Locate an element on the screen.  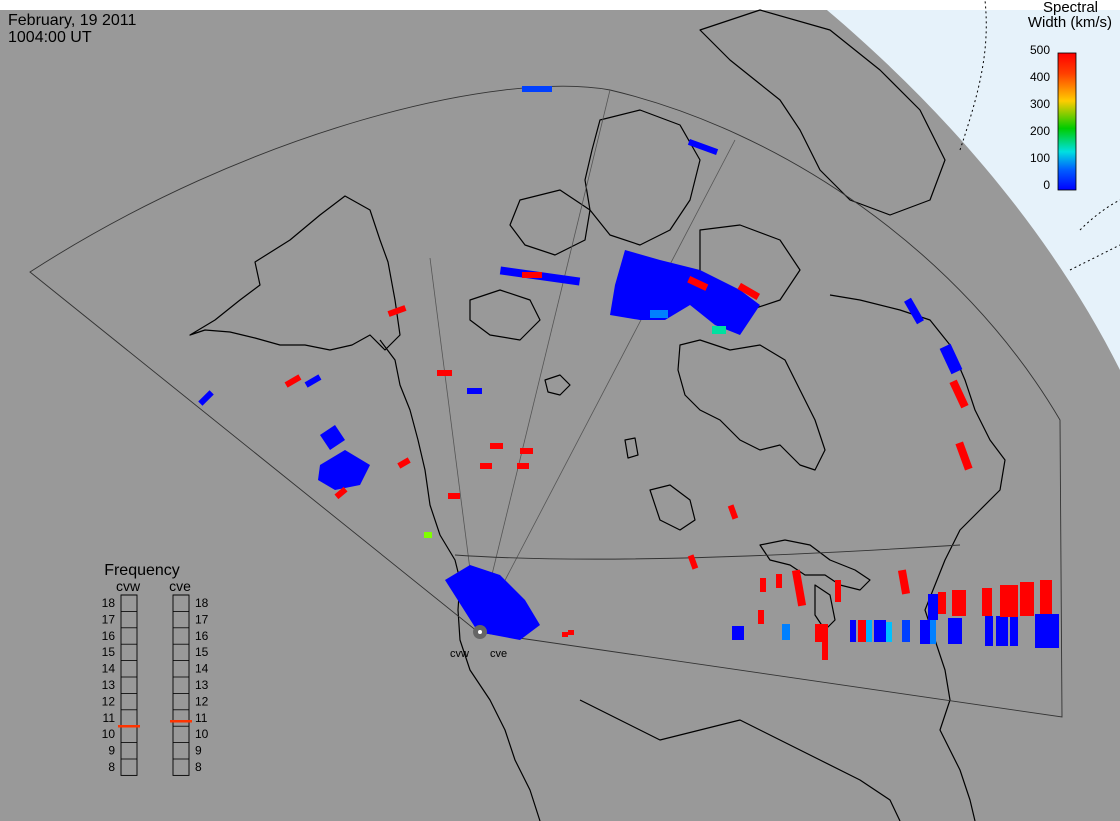
colorbar-tick: 400 is located at coordinates (1040, 77).